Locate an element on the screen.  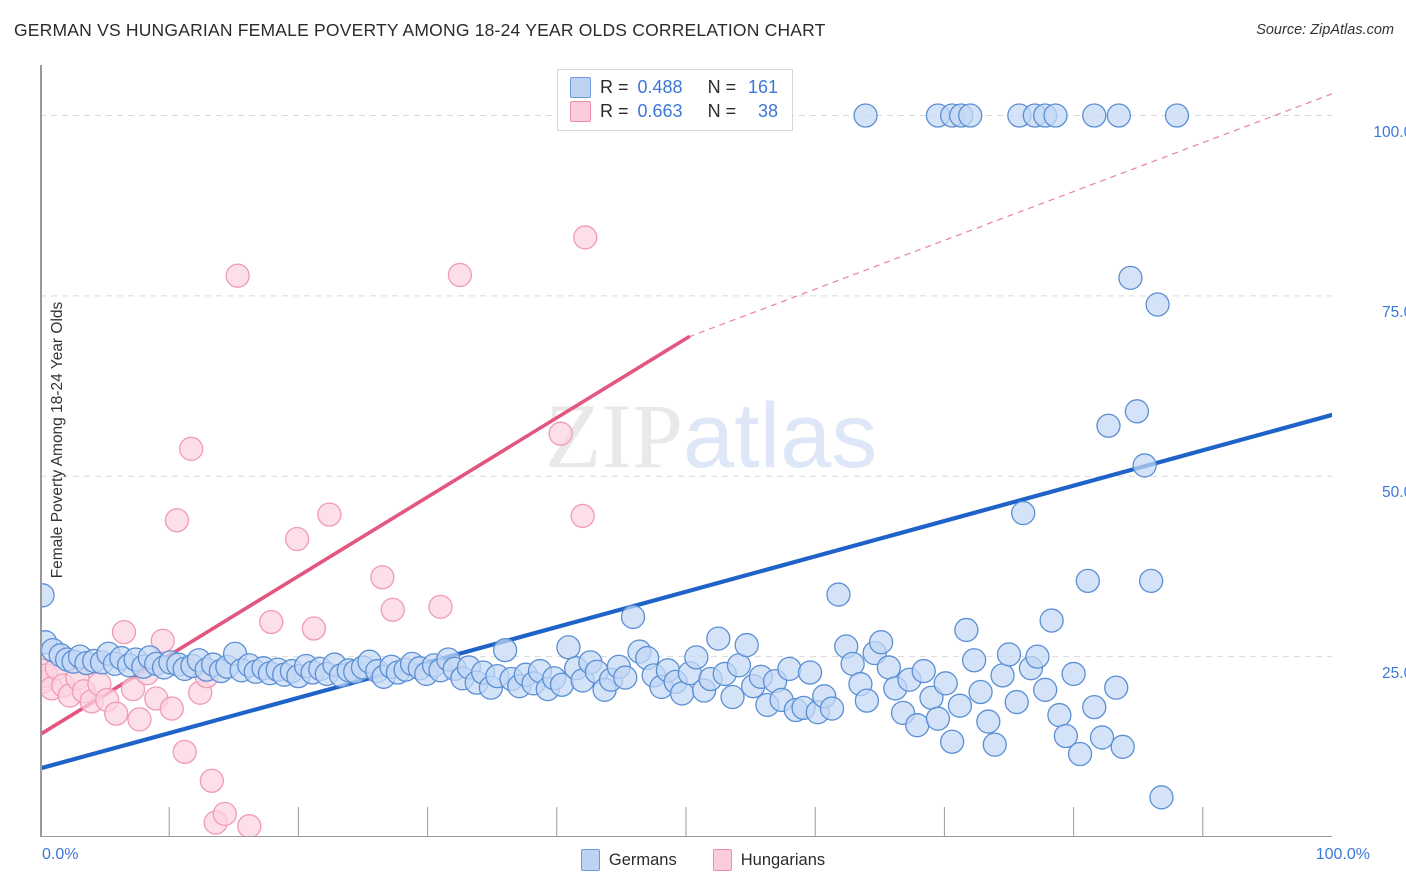
y-tick-label: 25.0% is located at coordinates (1394, 673).